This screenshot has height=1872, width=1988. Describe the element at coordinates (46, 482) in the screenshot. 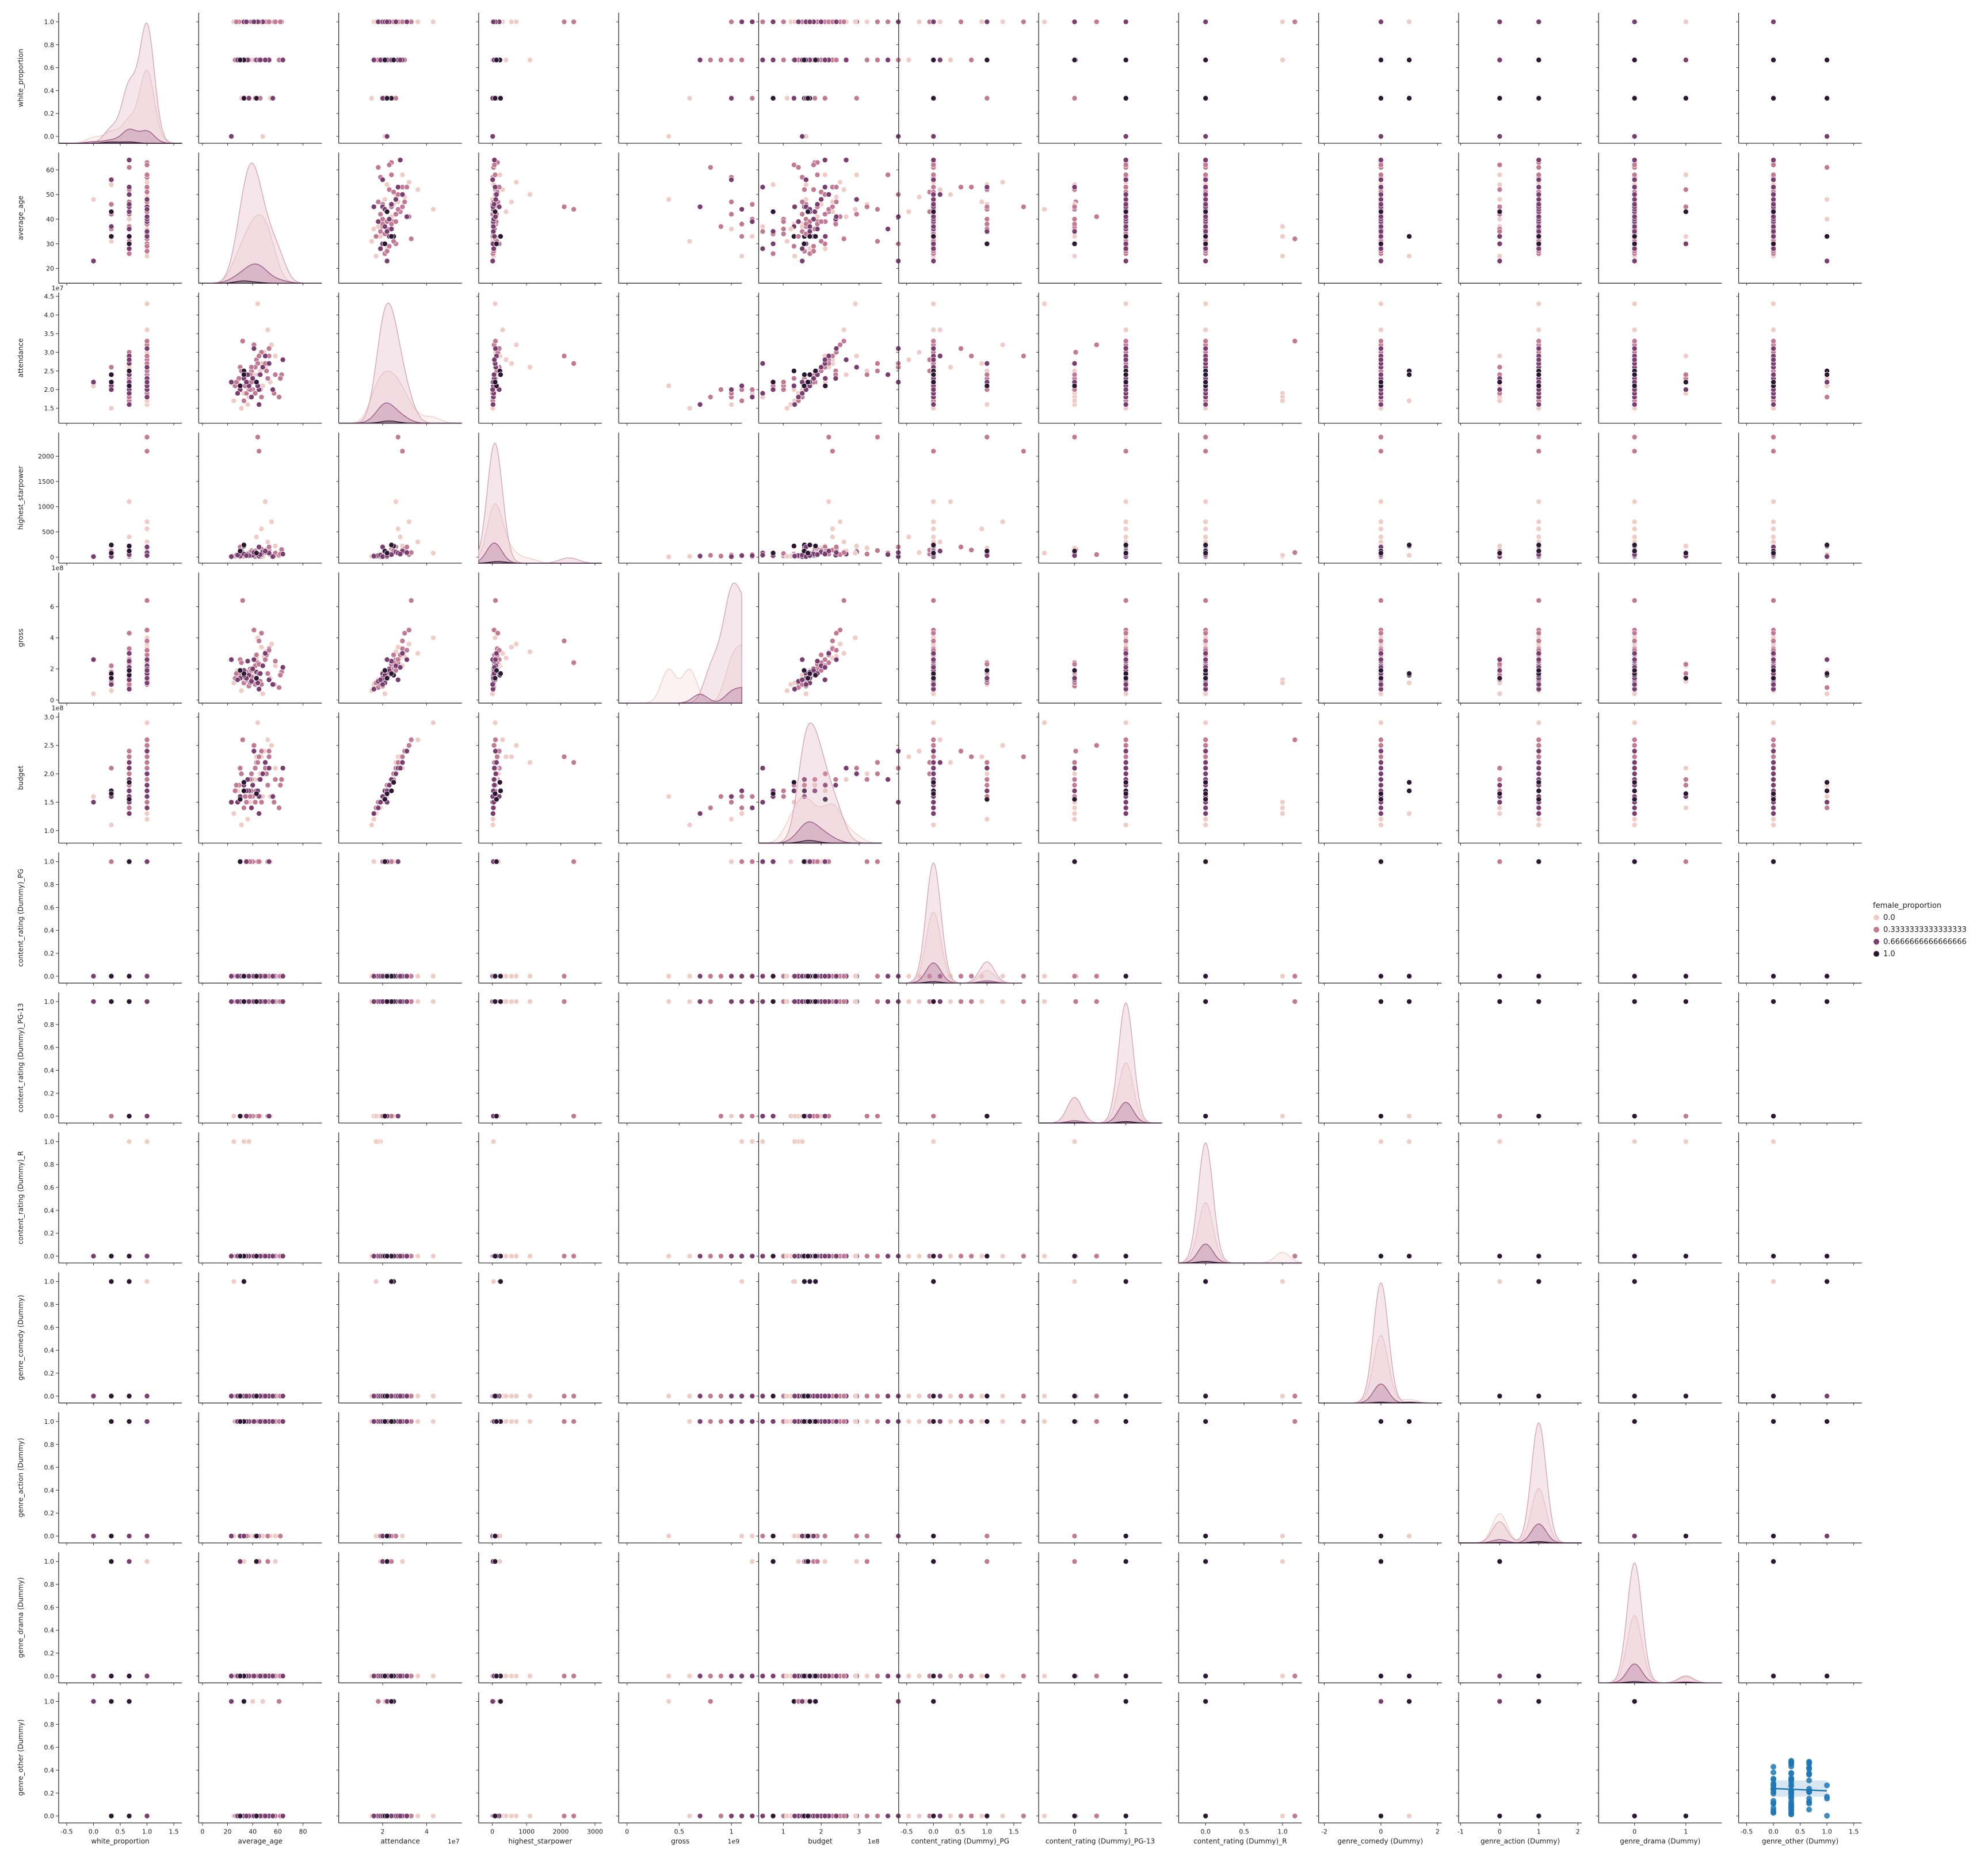

I see `y-tick-label: 1500` at that location.